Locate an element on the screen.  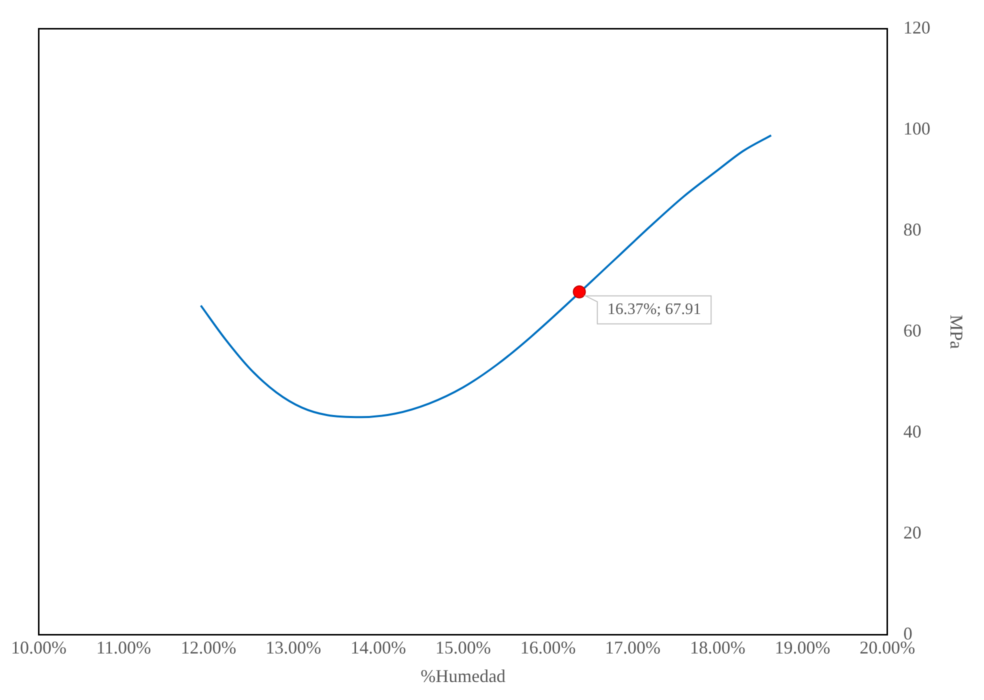
y-tick-label: 20 is located at coordinates (912, 532).